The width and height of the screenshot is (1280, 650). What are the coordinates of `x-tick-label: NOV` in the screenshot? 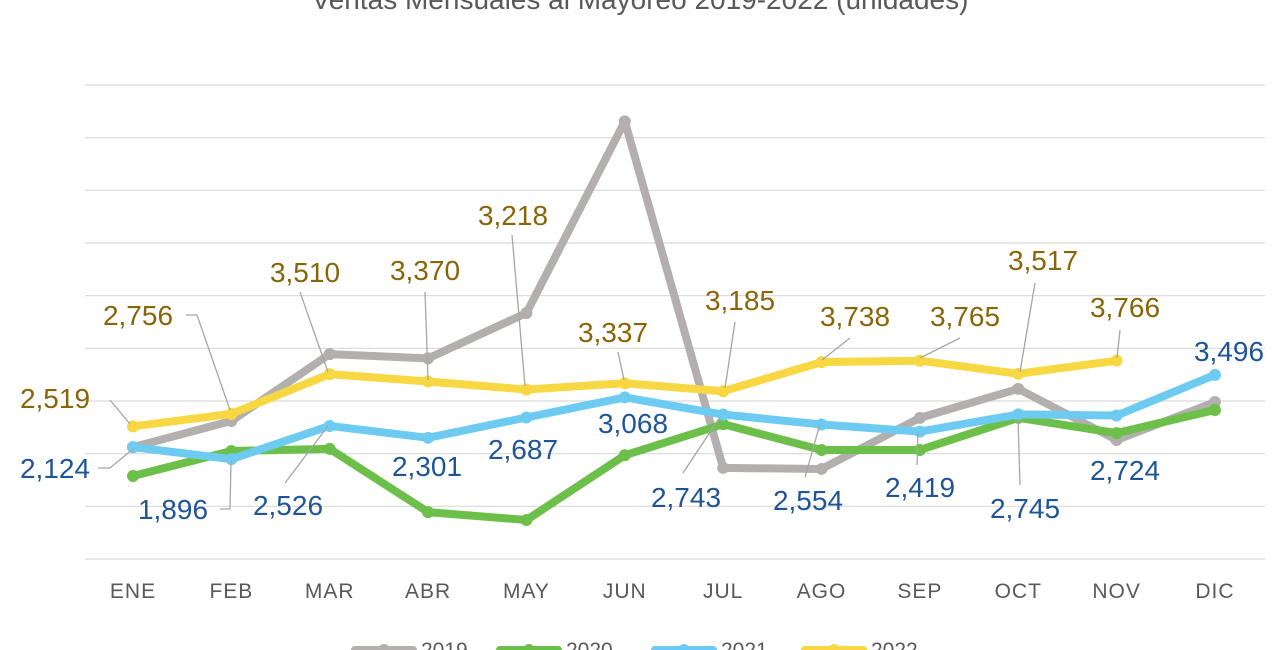 It's located at (1116, 591).